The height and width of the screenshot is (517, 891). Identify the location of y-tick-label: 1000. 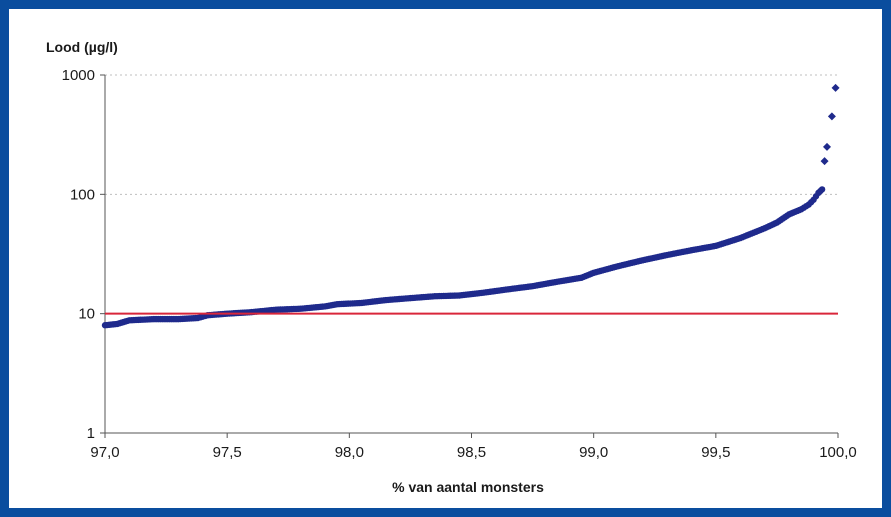
(78, 75).